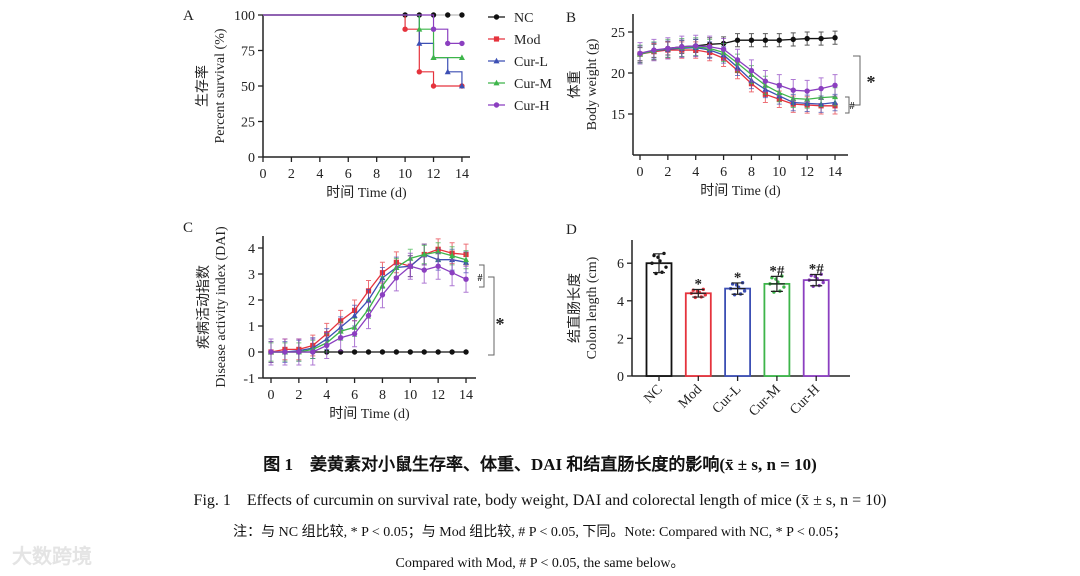 This screenshot has width=1080, height=576. I want to click on y-axis-title-cn: 结直肠长度, so click(574, 308).